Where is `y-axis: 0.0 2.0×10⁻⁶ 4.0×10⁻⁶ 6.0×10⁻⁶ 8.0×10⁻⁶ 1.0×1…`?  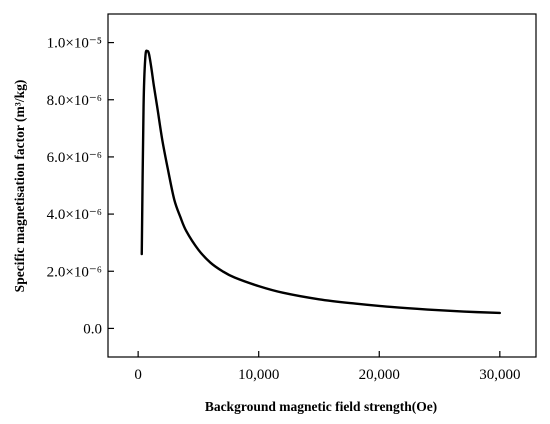 y-axis: 0.0 2.0×10⁻⁶ 4.0×10⁻⁶ 6.0×10⁻⁶ 8.0×10⁻⁶ 1.0×1… is located at coordinates (80, 186).